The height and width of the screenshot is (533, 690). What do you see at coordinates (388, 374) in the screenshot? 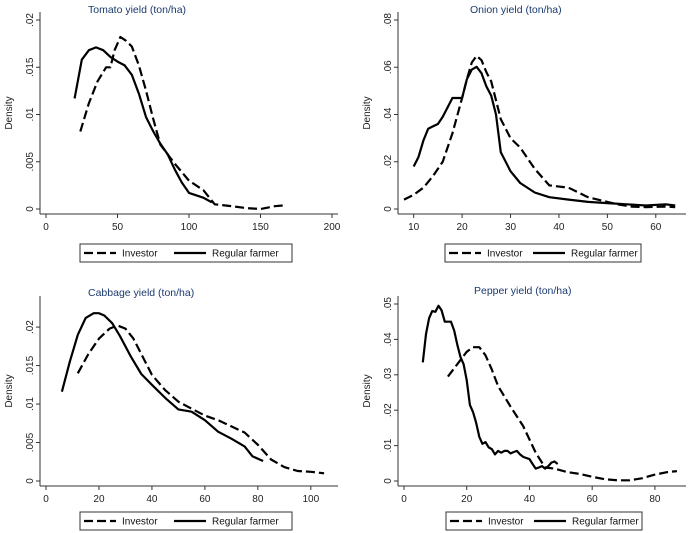
I see `y-tick-label: .03` at bounding box center [388, 374].